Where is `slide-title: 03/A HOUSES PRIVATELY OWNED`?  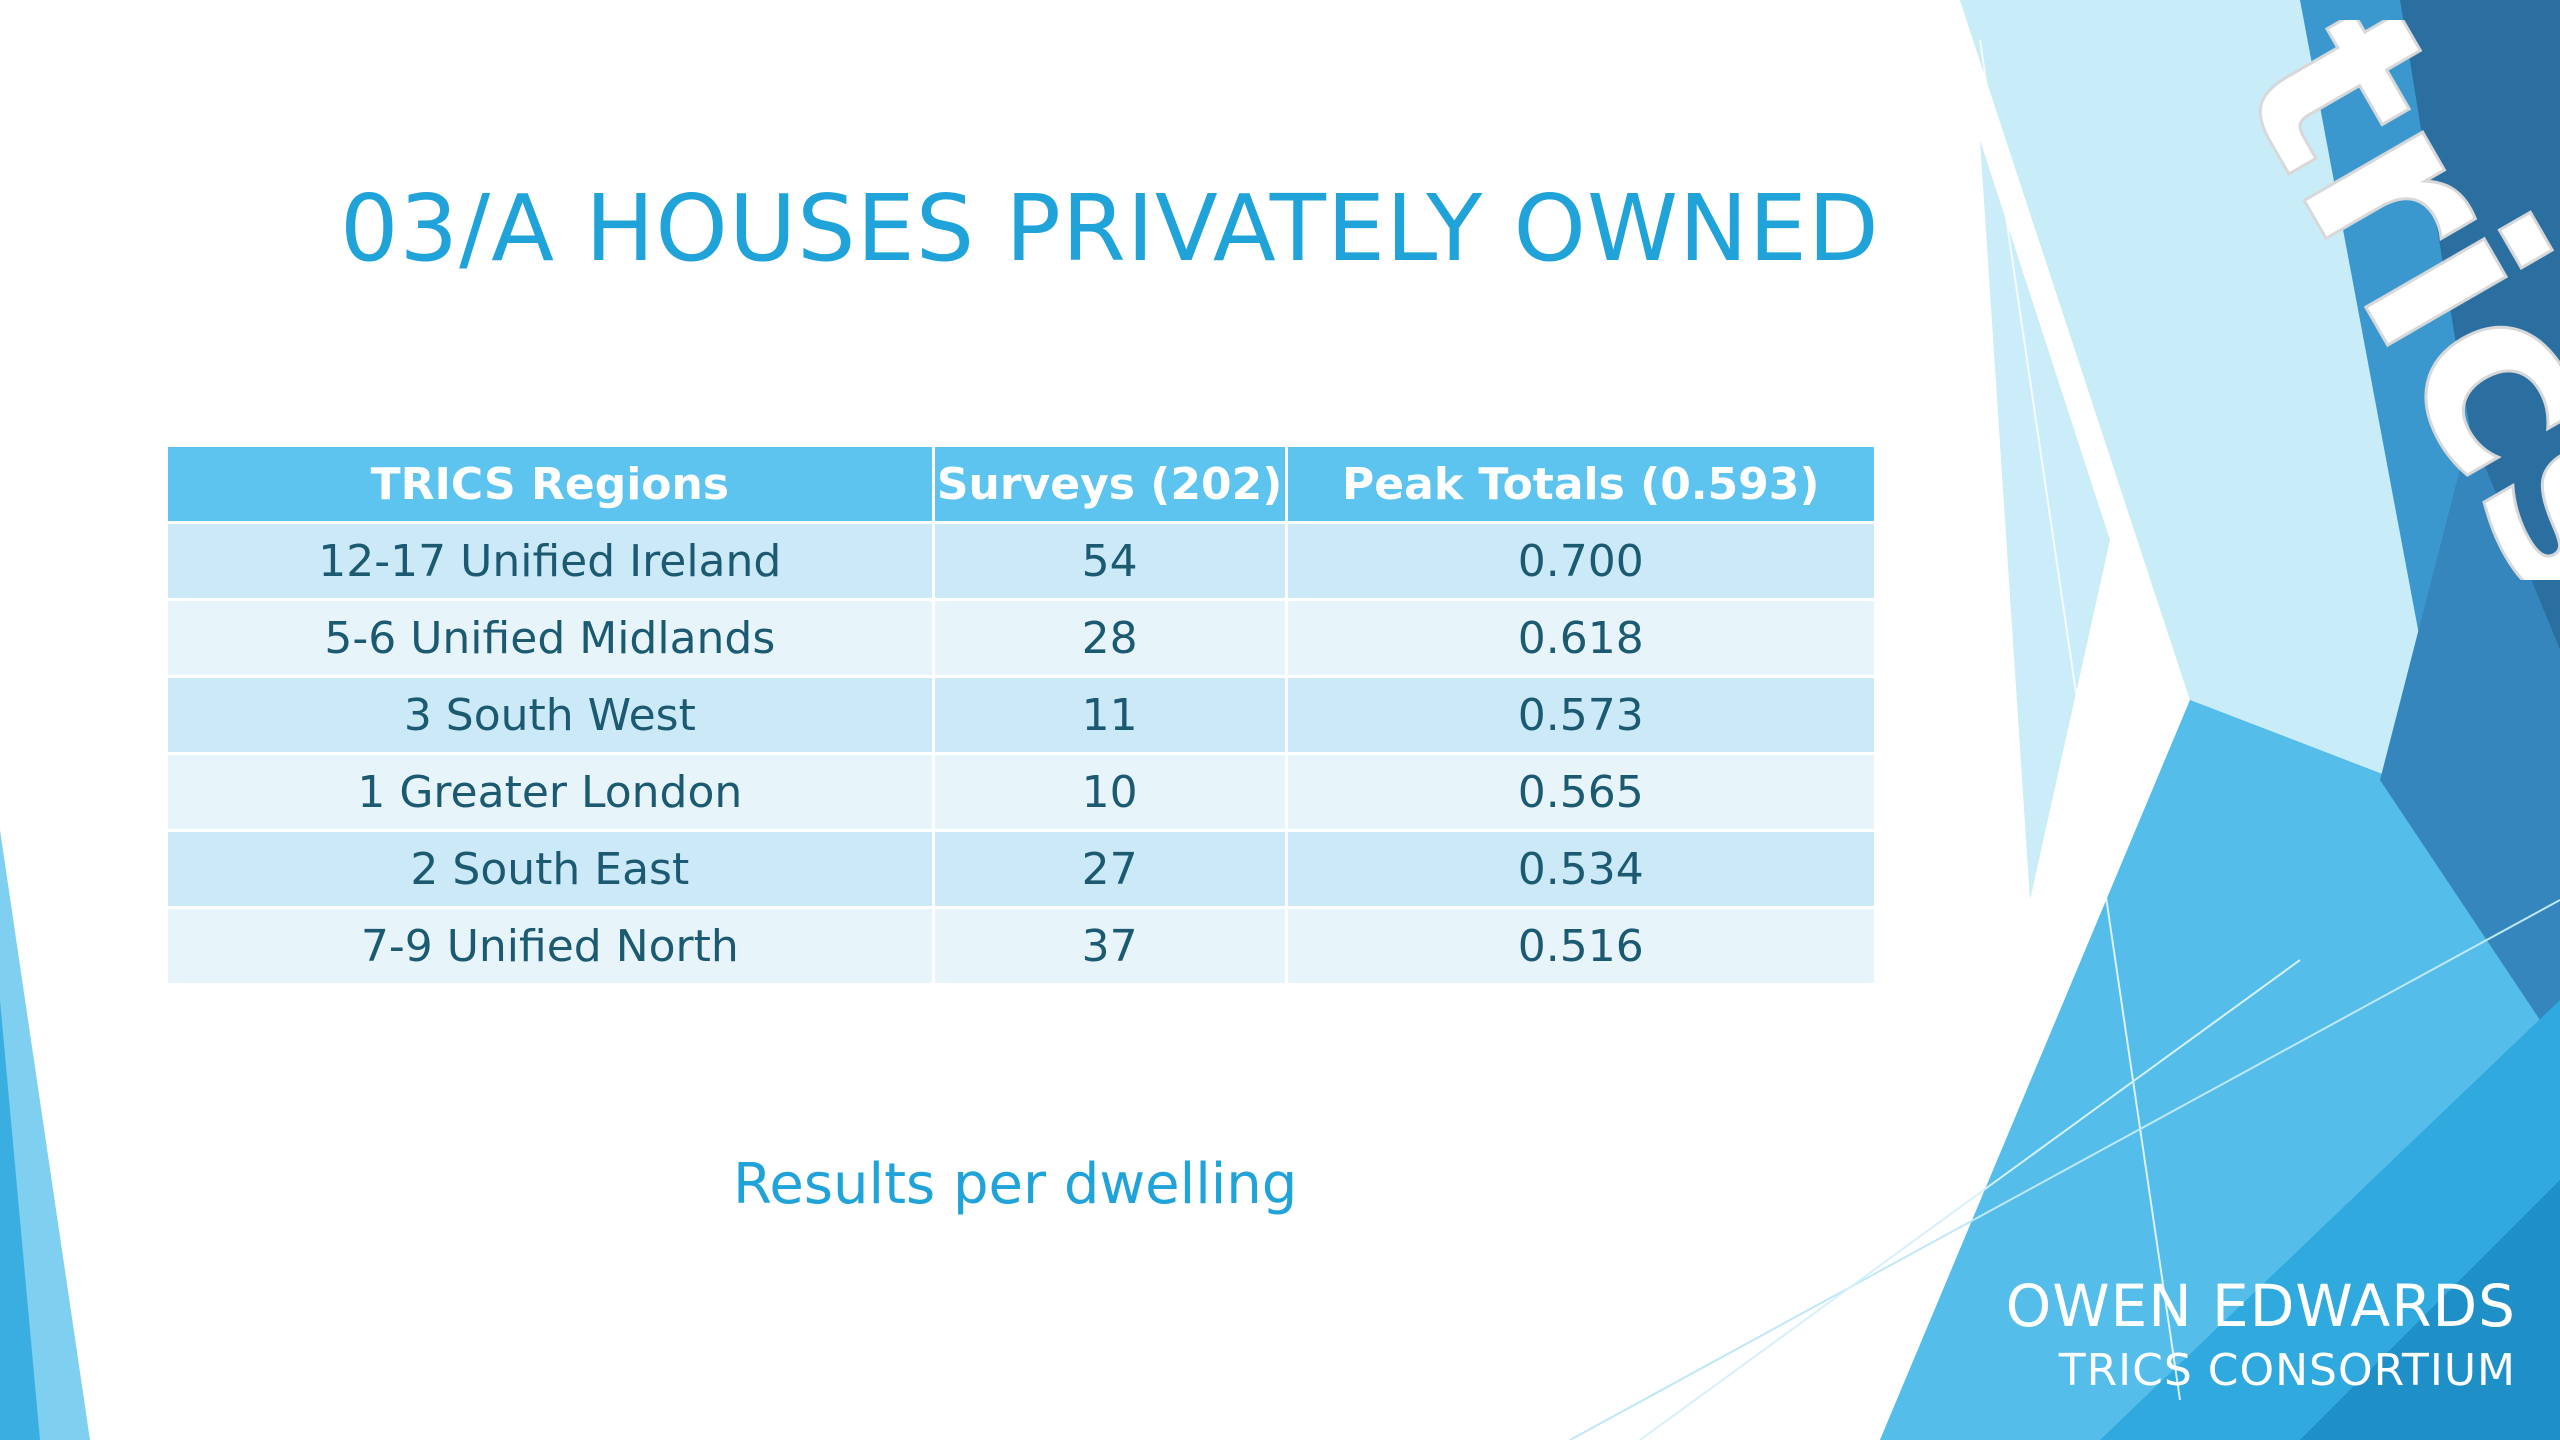
slide-title: 03/A HOUSES PRIVATELY OWNED is located at coordinates (1110, 228).